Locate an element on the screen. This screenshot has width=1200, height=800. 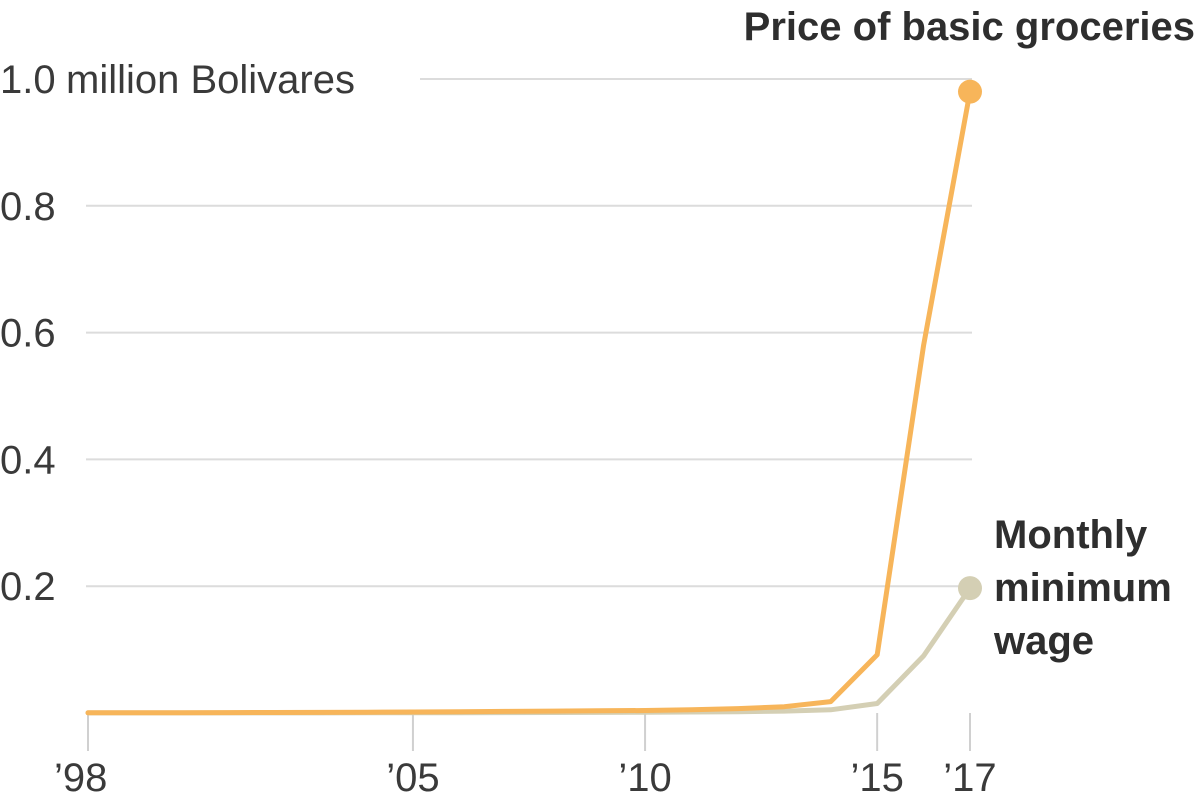
y-tick-label: 0.2 is located at coordinates (28, 587).